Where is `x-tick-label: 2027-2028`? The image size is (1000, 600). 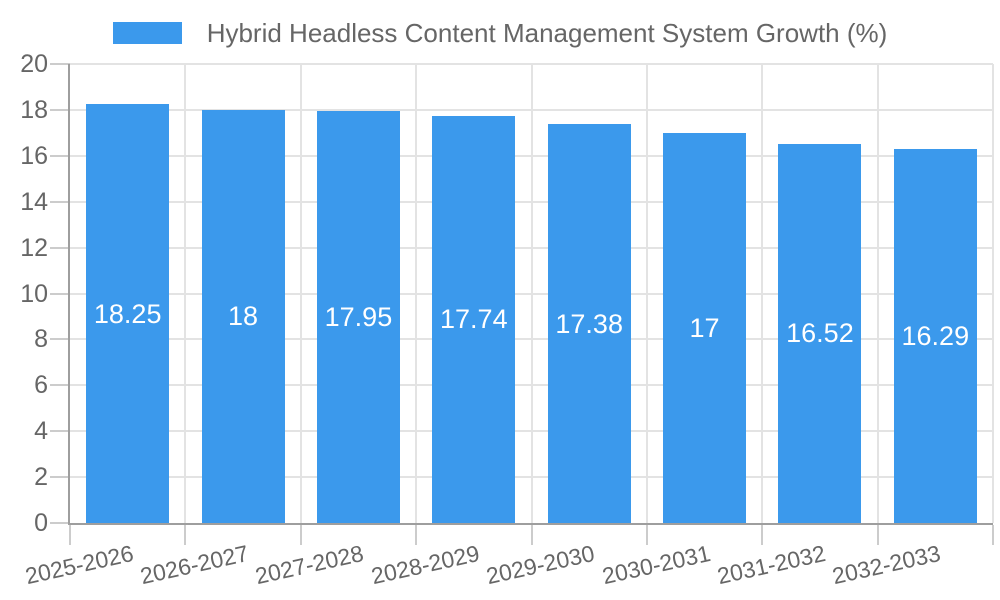 x-tick-label: 2027-2028 is located at coordinates (310, 564).